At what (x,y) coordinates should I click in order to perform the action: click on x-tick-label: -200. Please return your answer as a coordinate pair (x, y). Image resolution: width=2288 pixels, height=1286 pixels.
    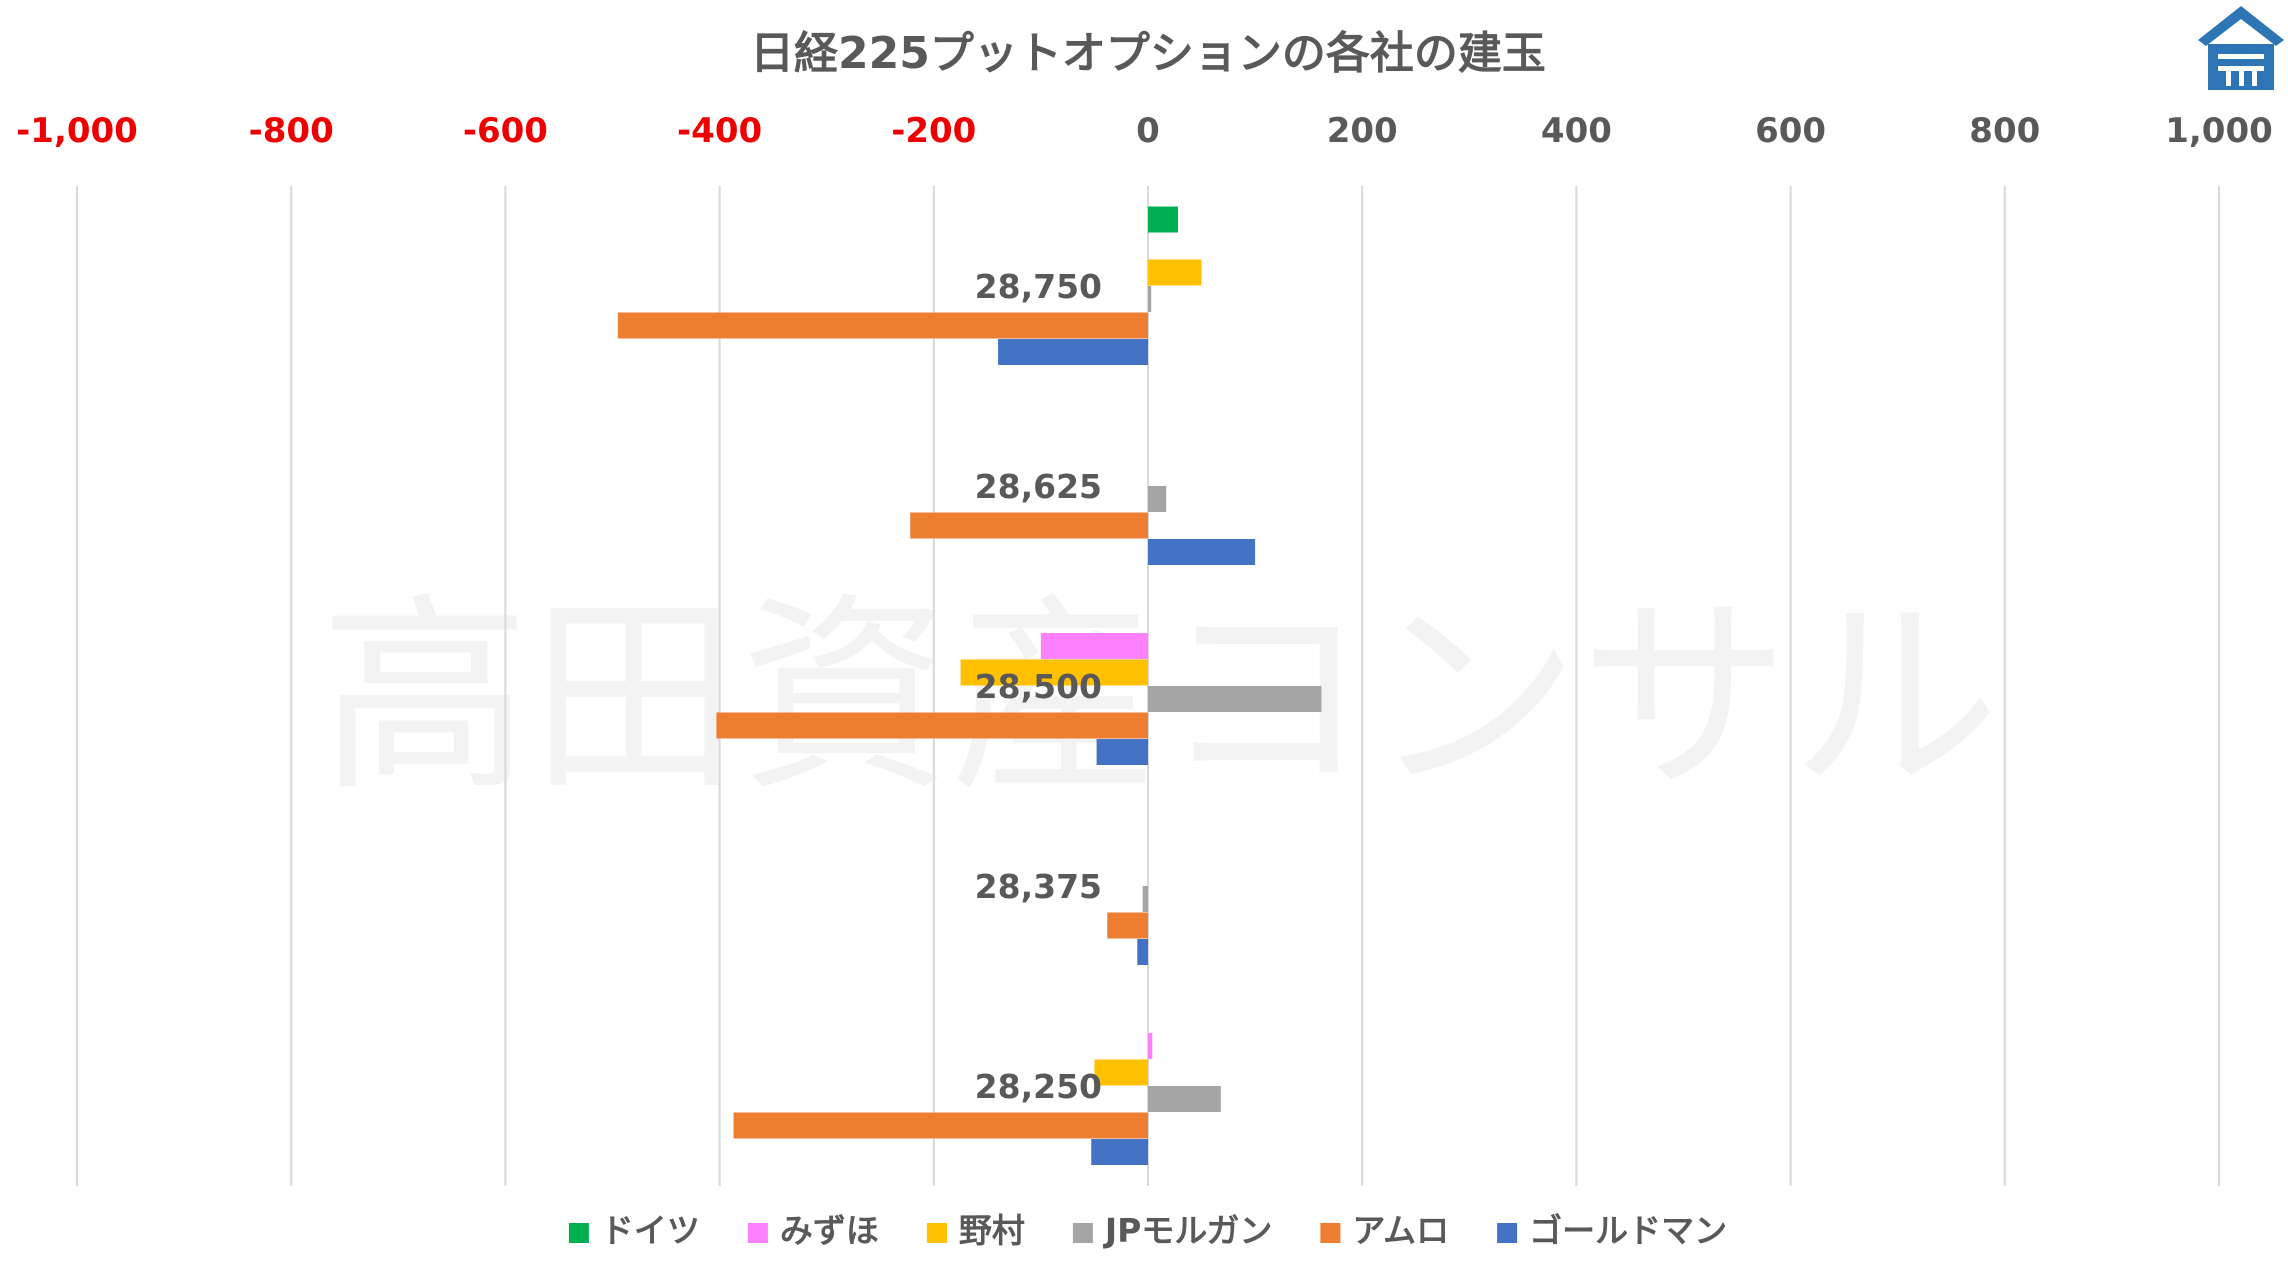
    Looking at the image, I should click on (933, 131).